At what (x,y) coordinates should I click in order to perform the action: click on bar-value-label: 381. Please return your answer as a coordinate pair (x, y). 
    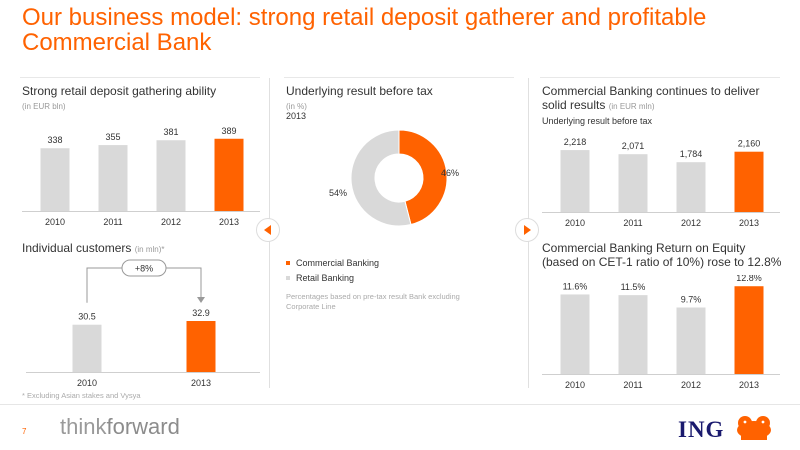
    Looking at the image, I should click on (170, 132).